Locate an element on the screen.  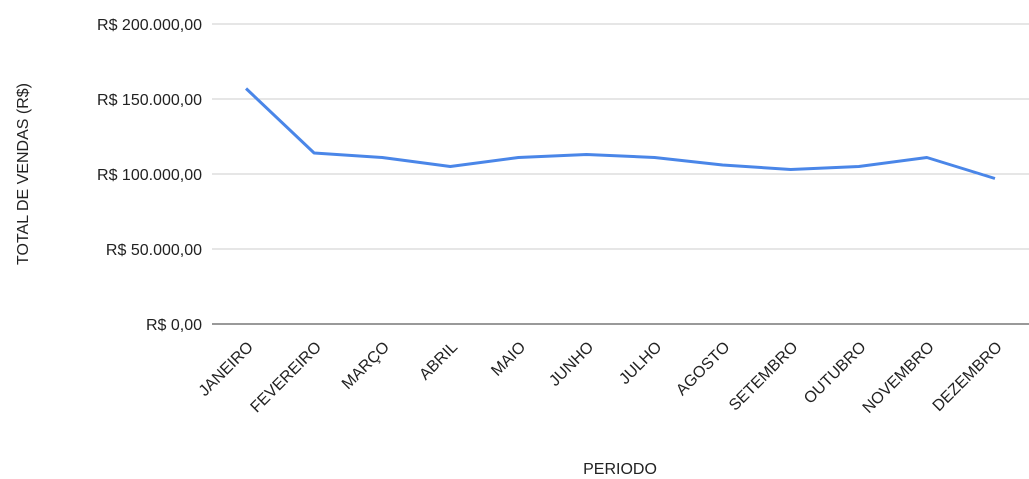
x-axis-title: PERIODO is located at coordinates (620, 469).